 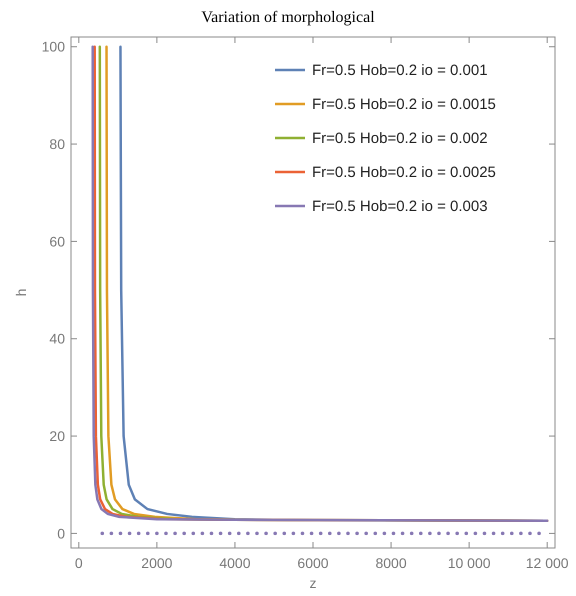 What do you see at coordinates (313, 563) in the screenshot?
I see `x-tick-label: 6000` at bounding box center [313, 563].